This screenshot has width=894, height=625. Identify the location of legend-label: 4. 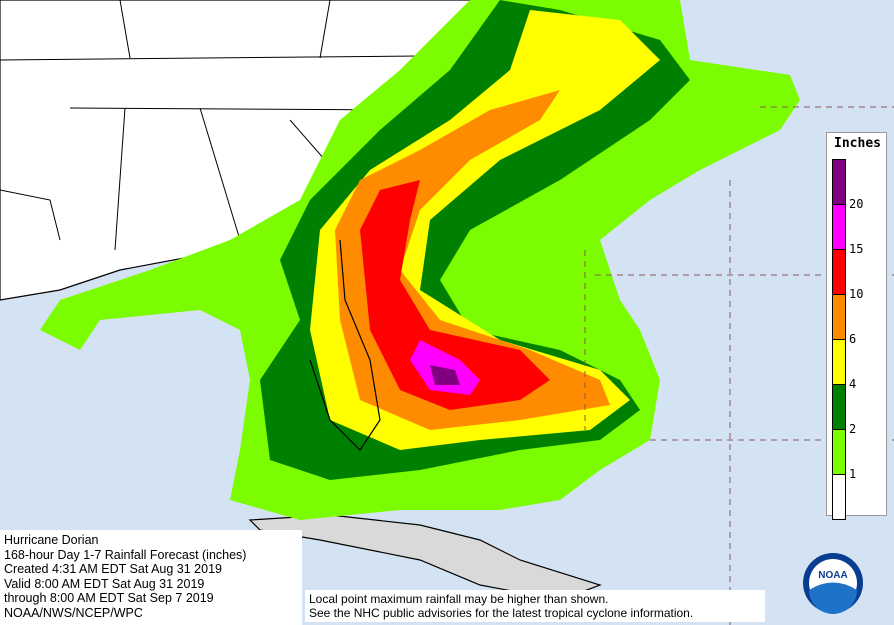
(853, 384).